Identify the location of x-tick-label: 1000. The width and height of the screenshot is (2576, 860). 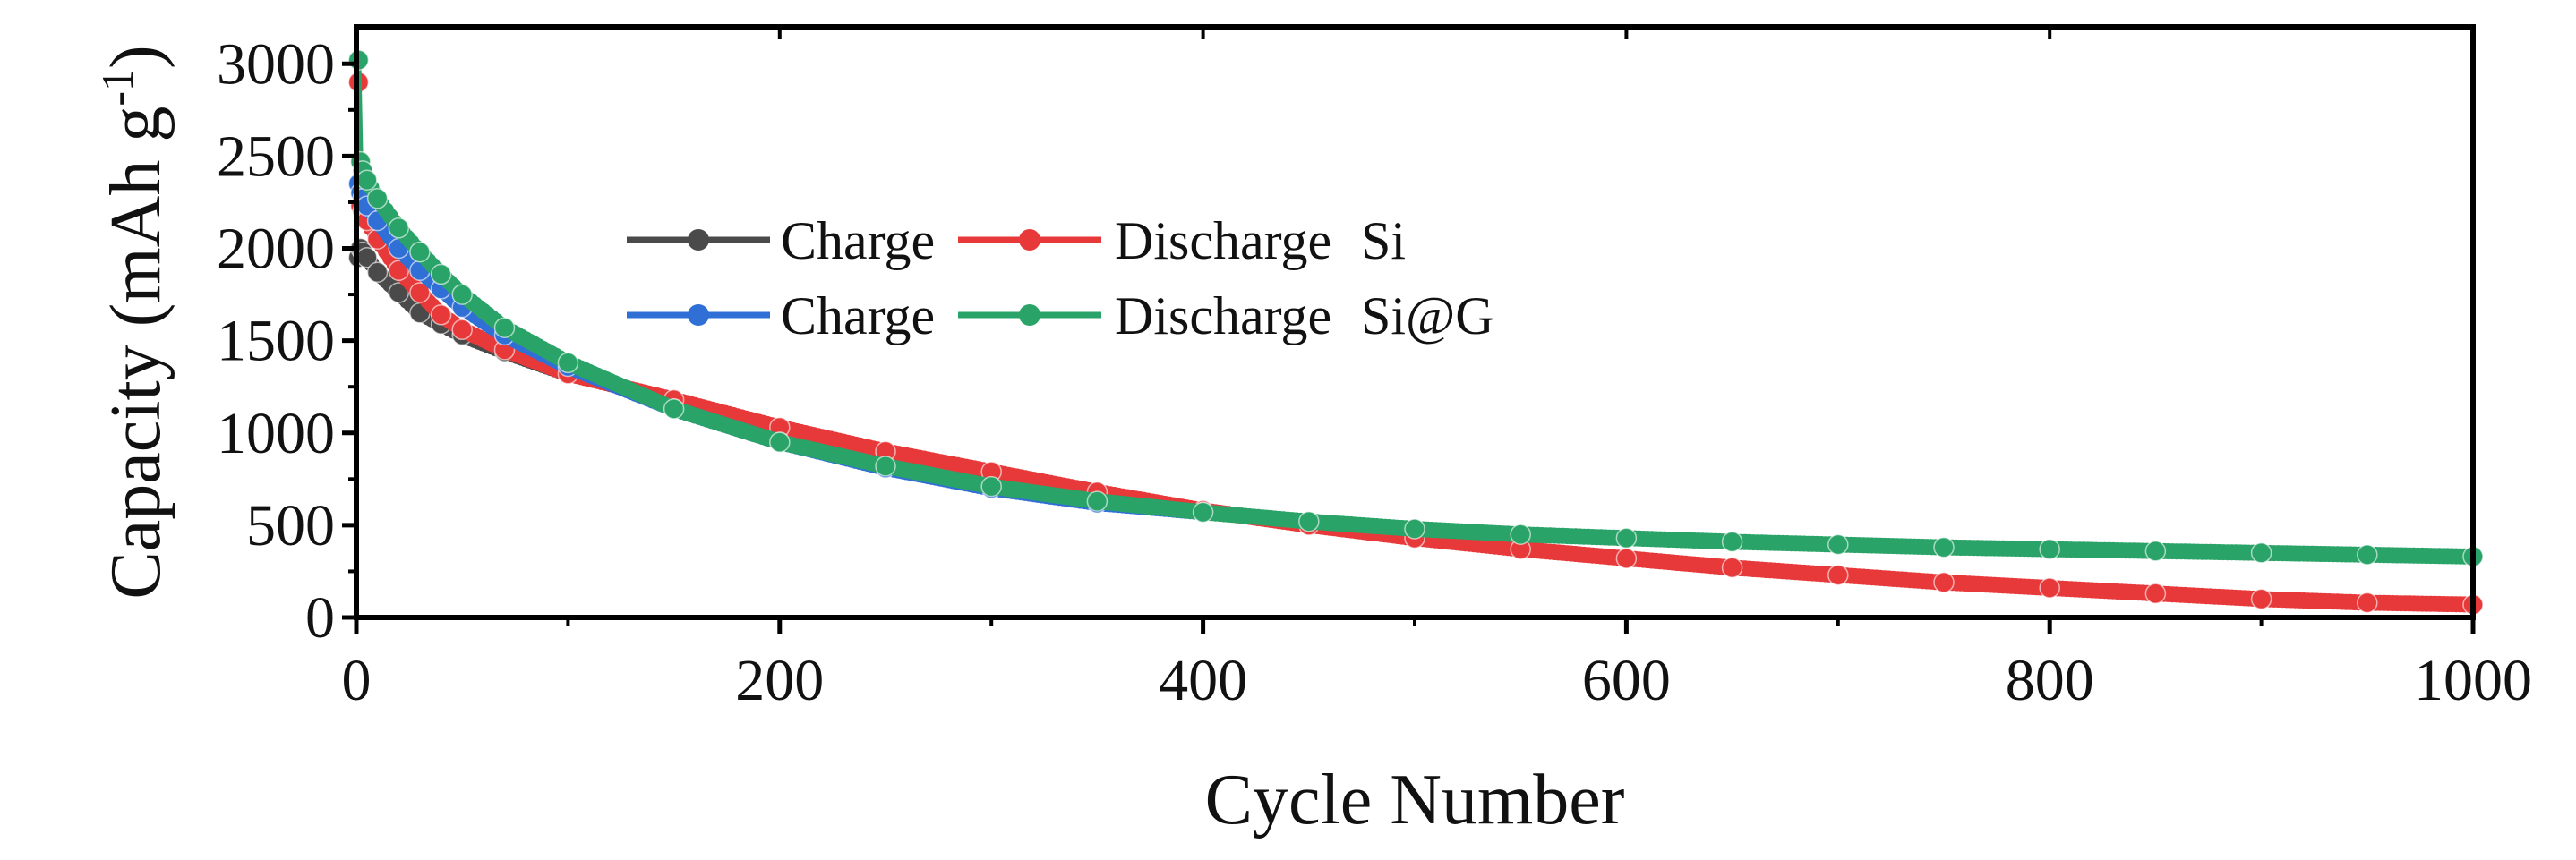
(2473, 680).